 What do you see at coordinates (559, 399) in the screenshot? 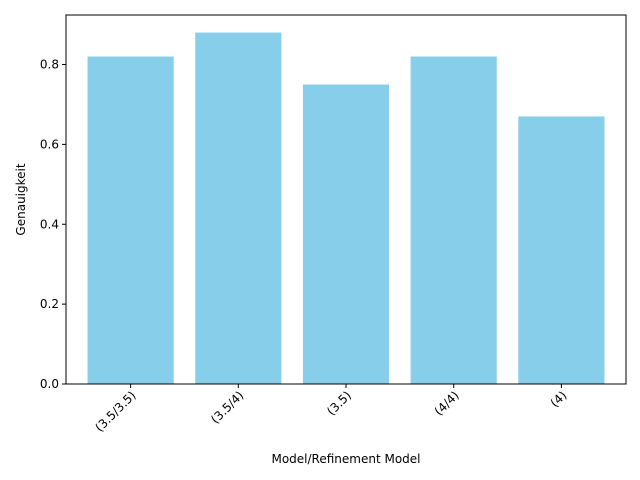
I see `x-tick-label-4: (4)` at bounding box center [559, 399].